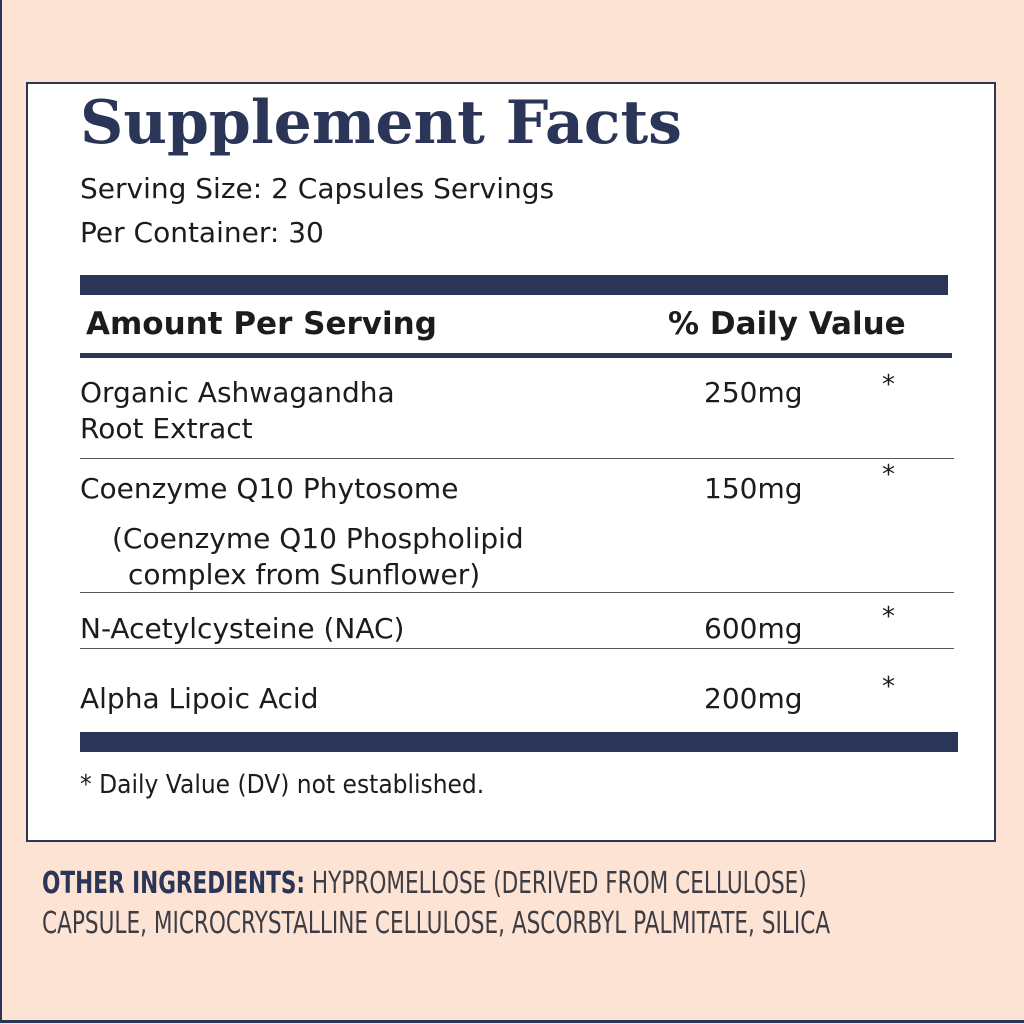 This screenshot has width=1024, height=1024. What do you see at coordinates (753, 628) in the screenshot?
I see `ingredient-amount: 600mg` at bounding box center [753, 628].